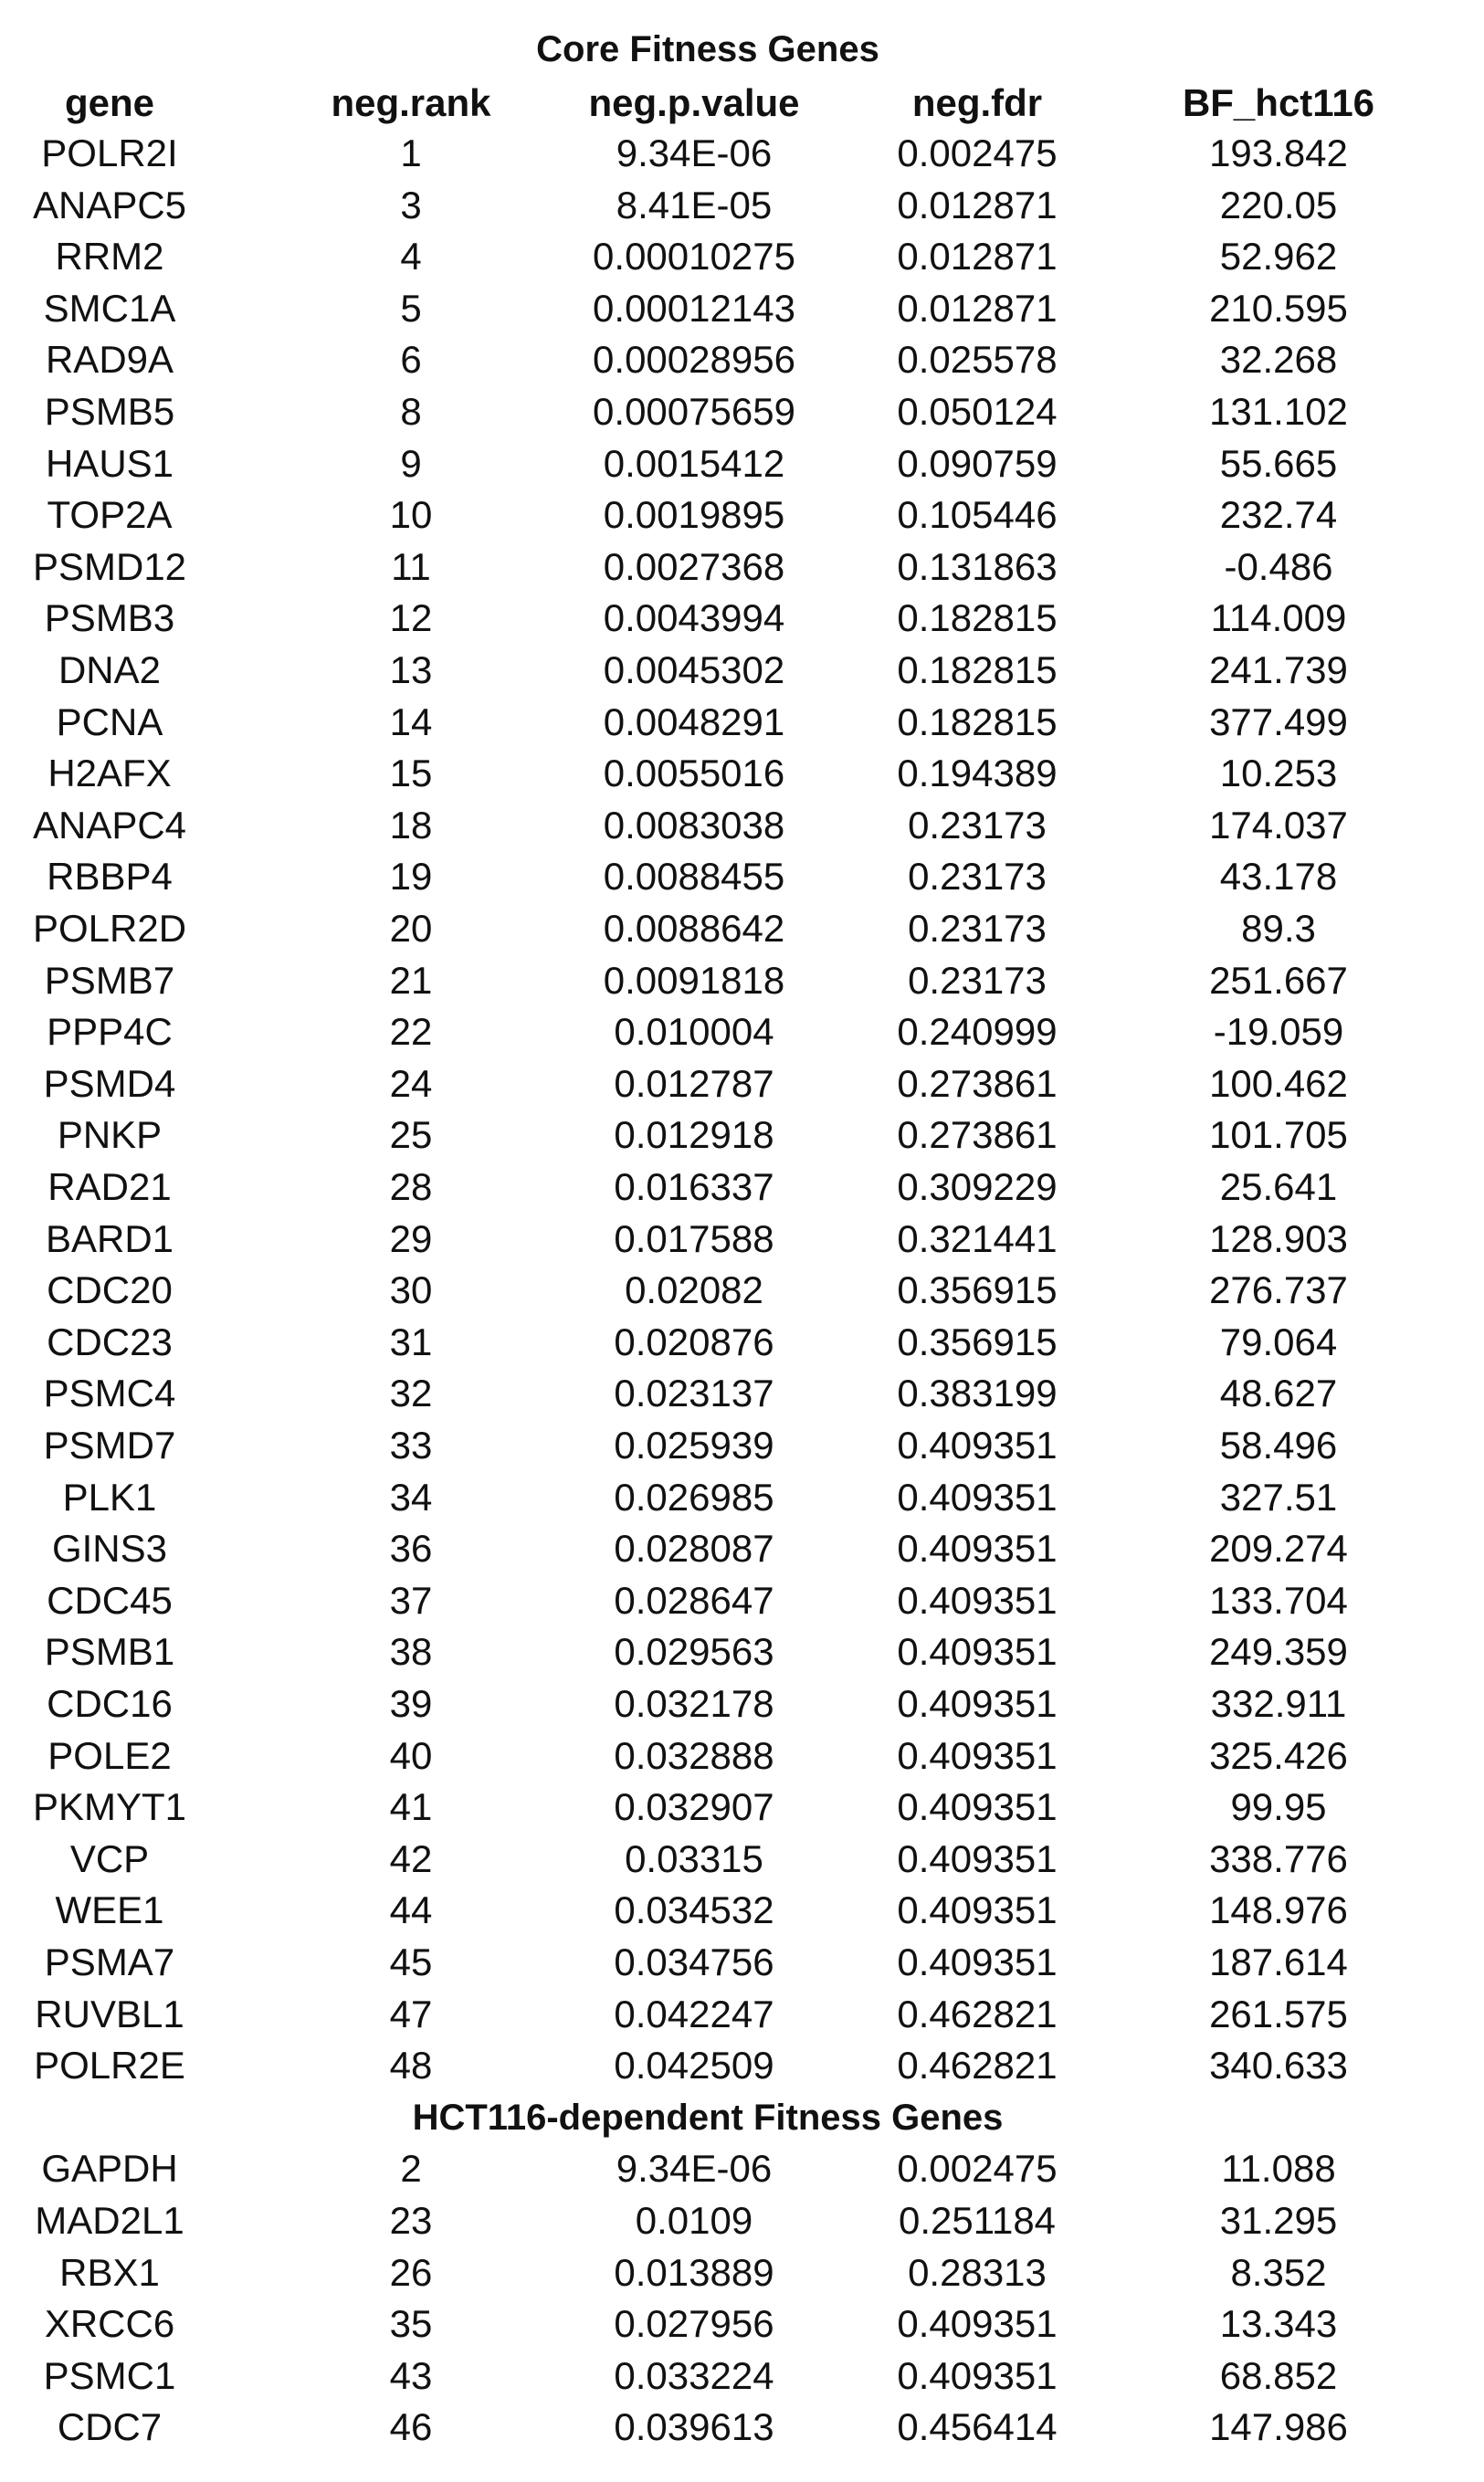 Image resolution: width=1484 pixels, height=2482 pixels. What do you see at coordinates (411, 2169) in the screenshot?
I see `rank-cell: 2` at bounding box center [411, 2169].